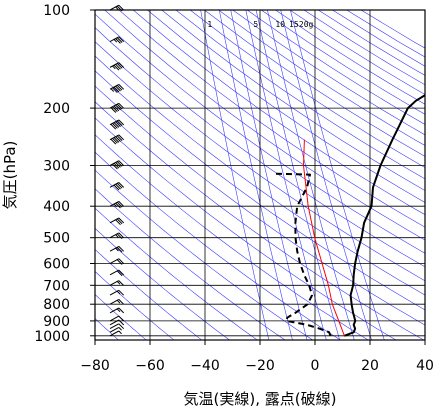 The width and height of the screenshot is (436, 411). I want to click on x-tick-label: −80, so click(95, 366).